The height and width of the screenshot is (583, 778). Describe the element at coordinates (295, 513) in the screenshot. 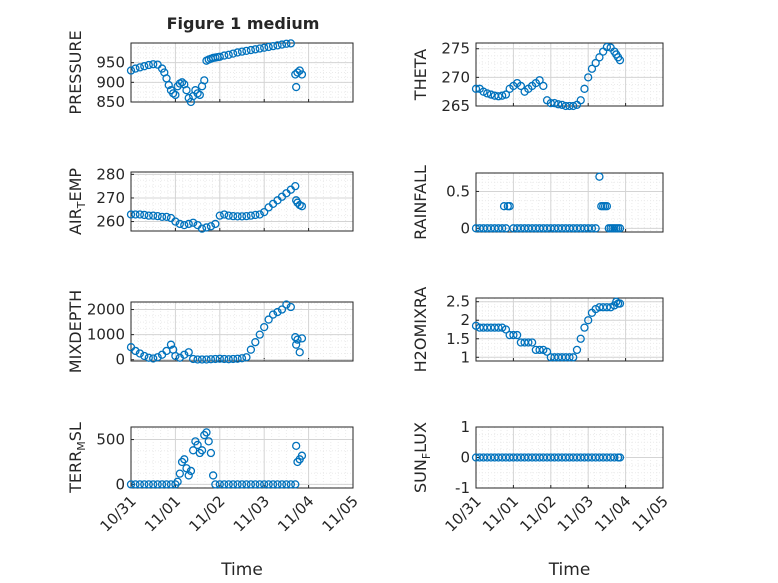

I see `x-tick-label: 11/04` at that location.